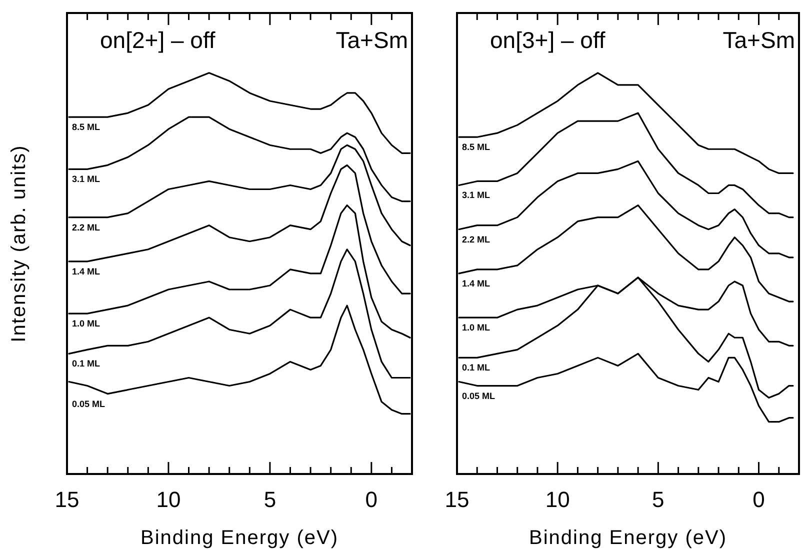 This screenshot has width=801, height=549. What do you see at coordinates (158, 40) in the screenshot?
I see `chart-title: on[2+] – off` at bounding box center [158, 40].